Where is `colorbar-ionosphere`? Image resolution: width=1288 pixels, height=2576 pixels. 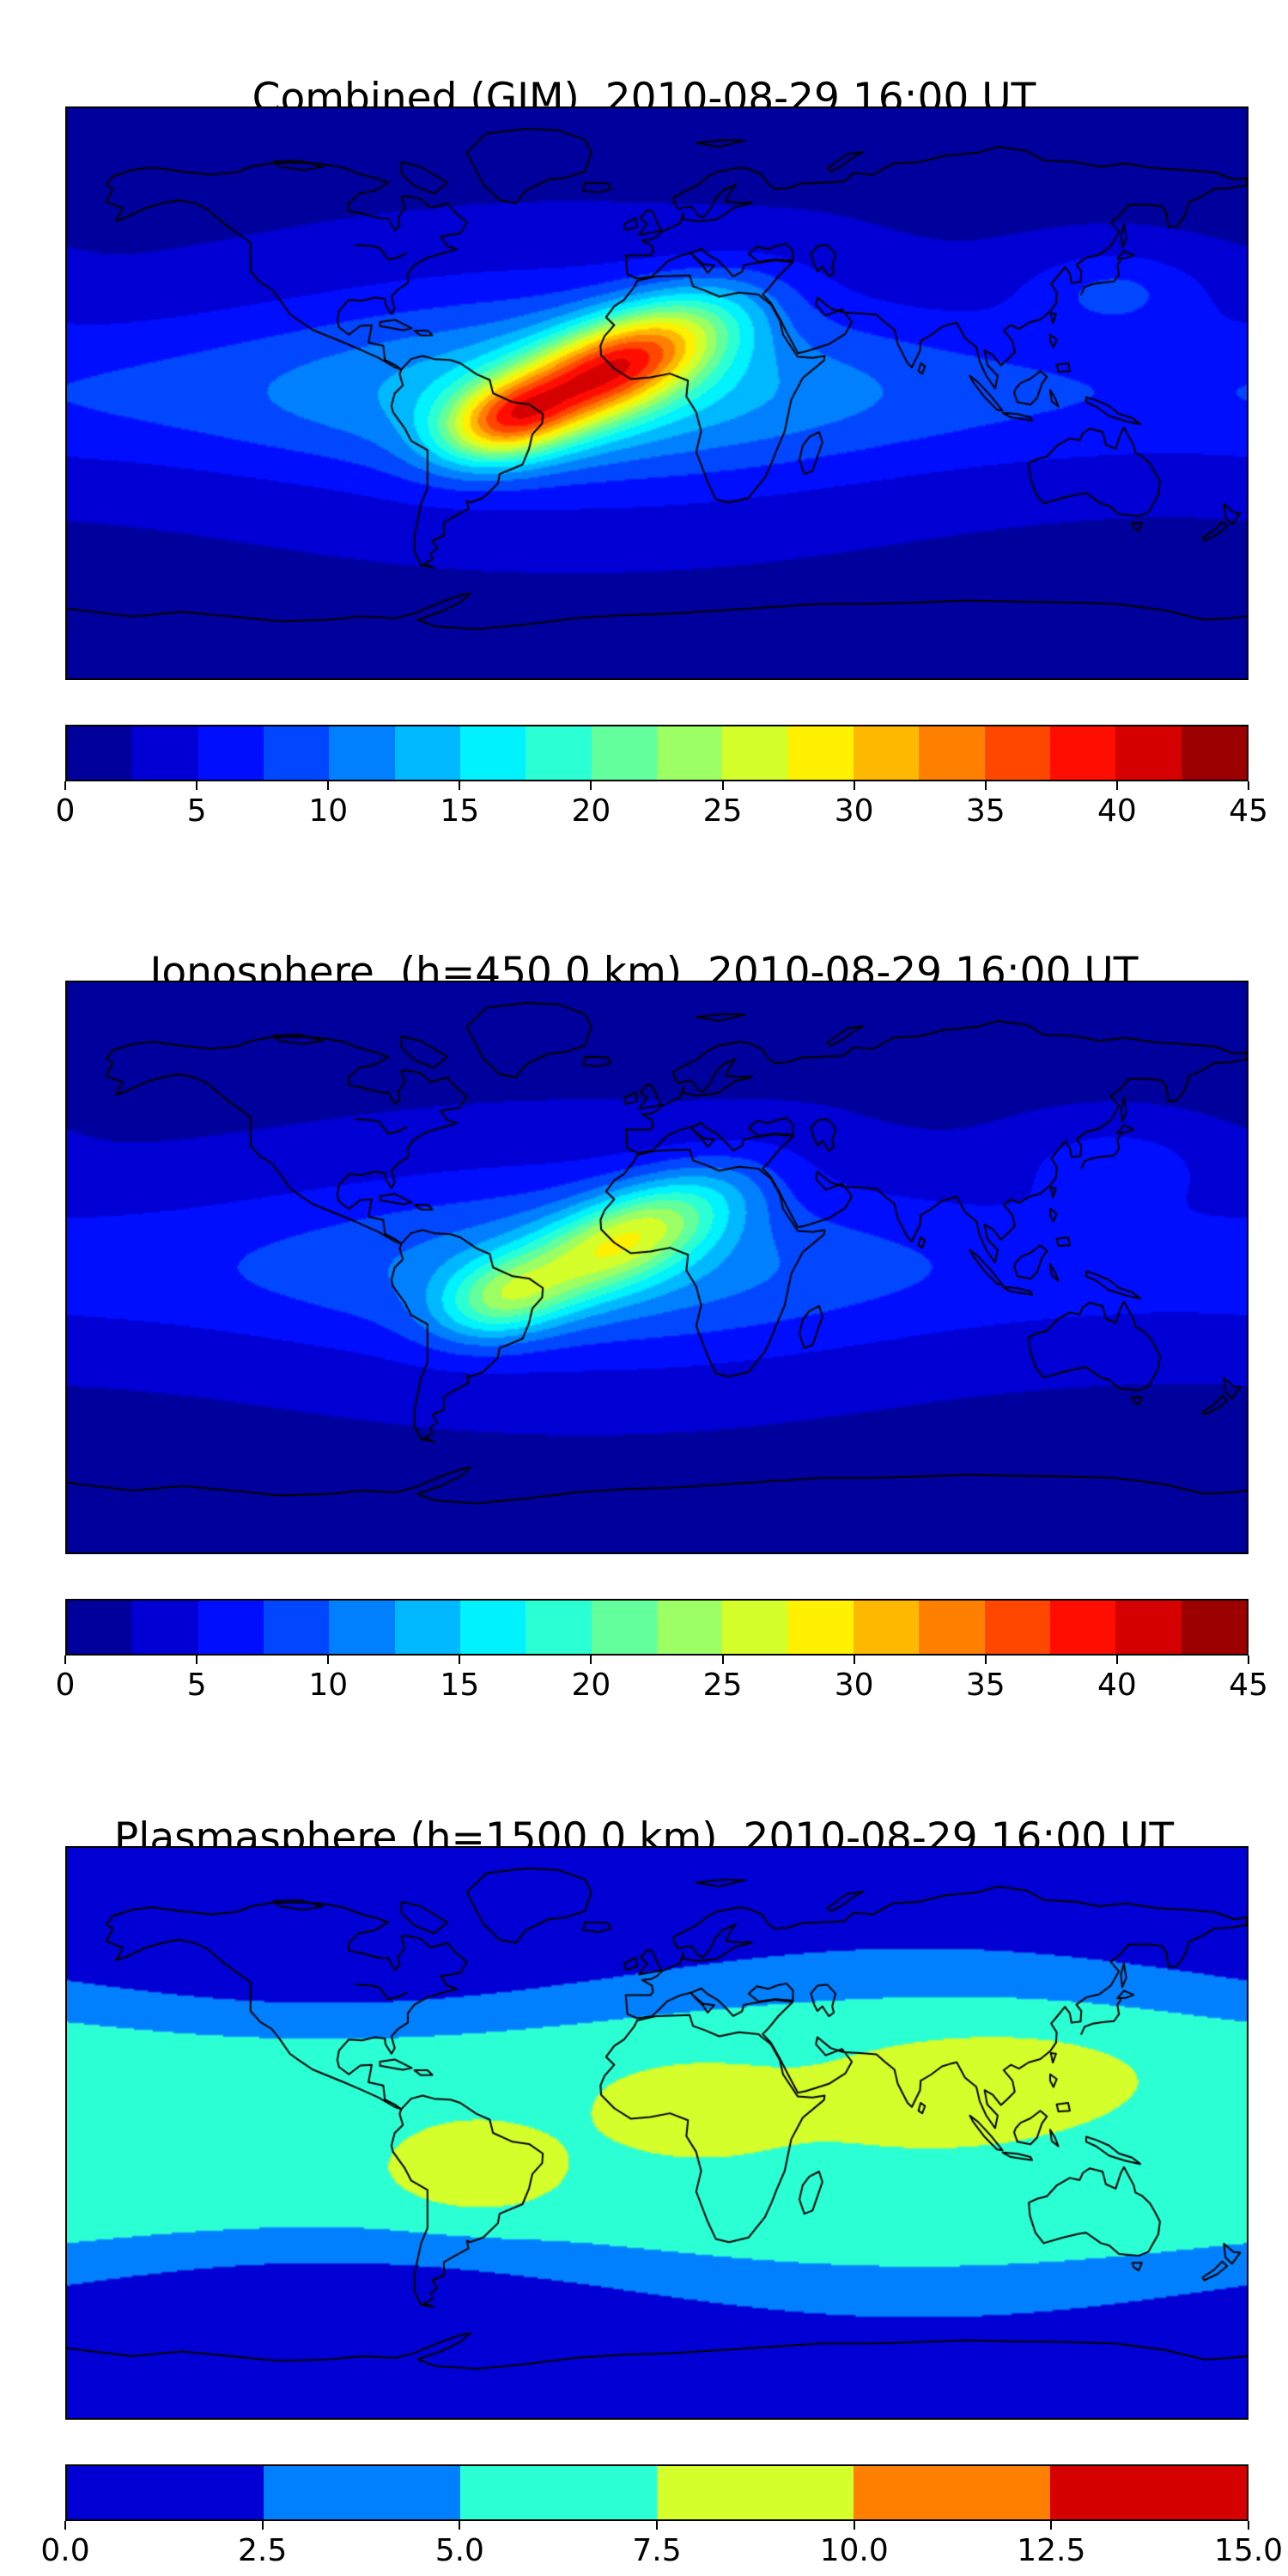
colorbar-ionosphere is located at coordinates (657, 1627).